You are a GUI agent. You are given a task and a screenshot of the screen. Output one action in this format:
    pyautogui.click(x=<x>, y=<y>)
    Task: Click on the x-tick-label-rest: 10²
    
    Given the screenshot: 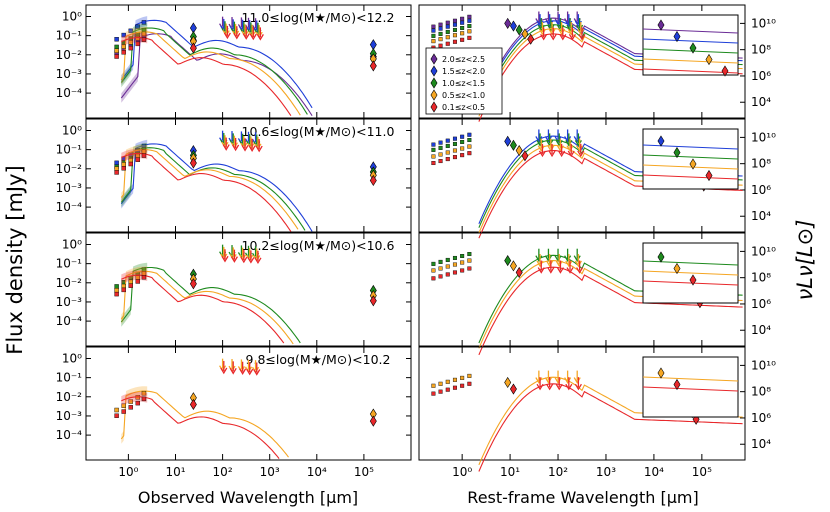 What is the action you would take?
    pyautogui.click(x=558, y=472)
    